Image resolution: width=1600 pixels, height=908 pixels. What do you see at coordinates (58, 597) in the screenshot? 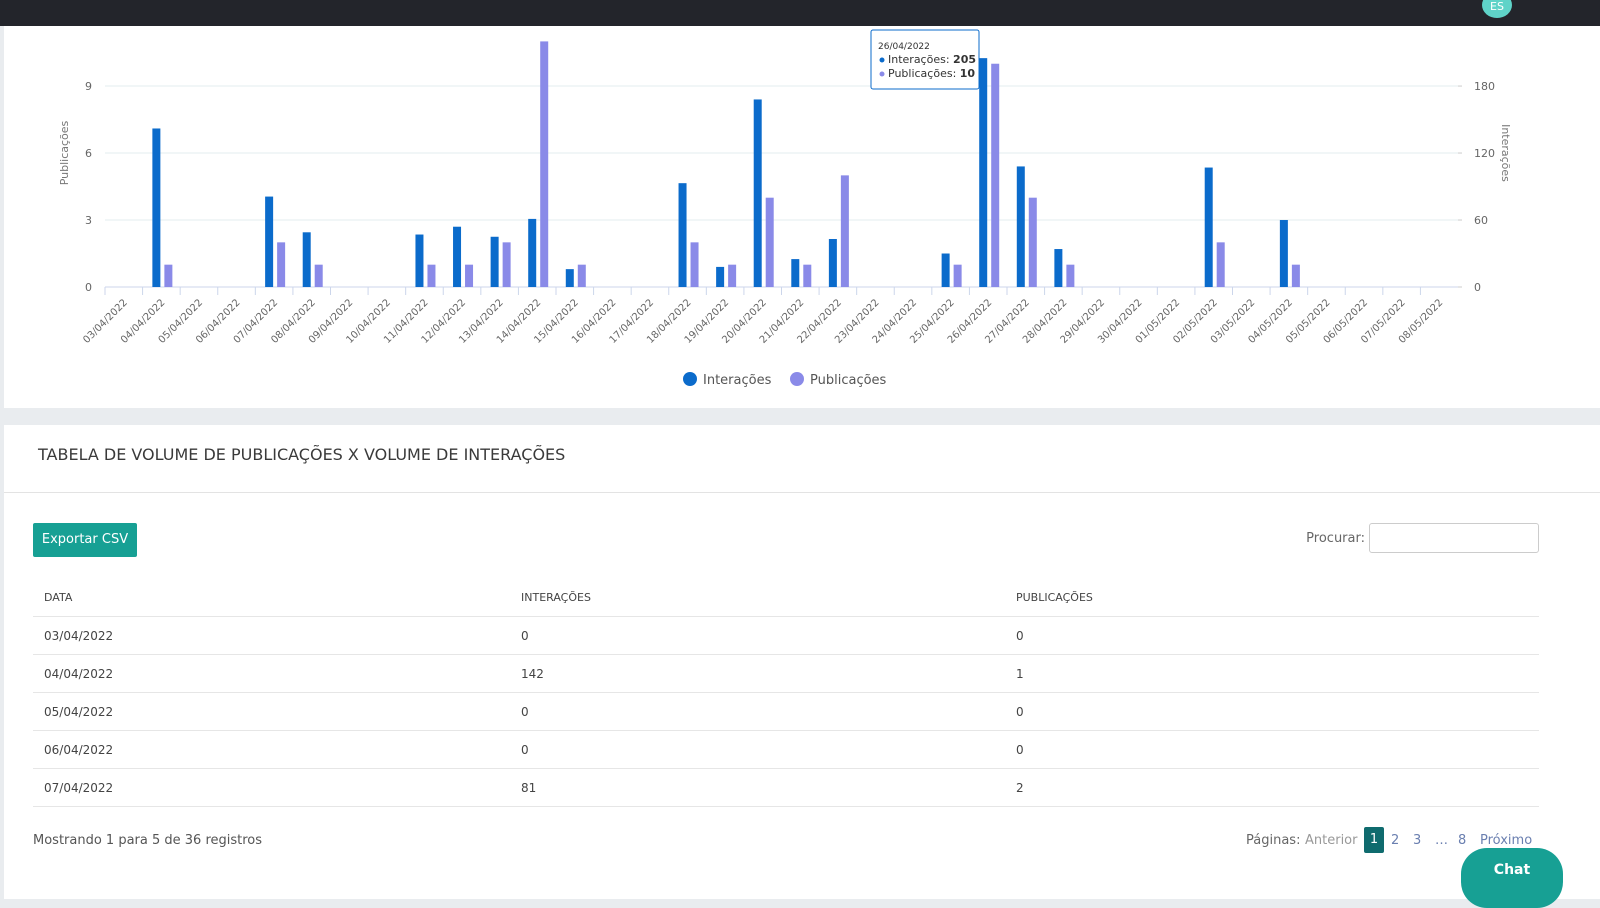
I see `column-header: DATA` at bounding box center [58, 597].